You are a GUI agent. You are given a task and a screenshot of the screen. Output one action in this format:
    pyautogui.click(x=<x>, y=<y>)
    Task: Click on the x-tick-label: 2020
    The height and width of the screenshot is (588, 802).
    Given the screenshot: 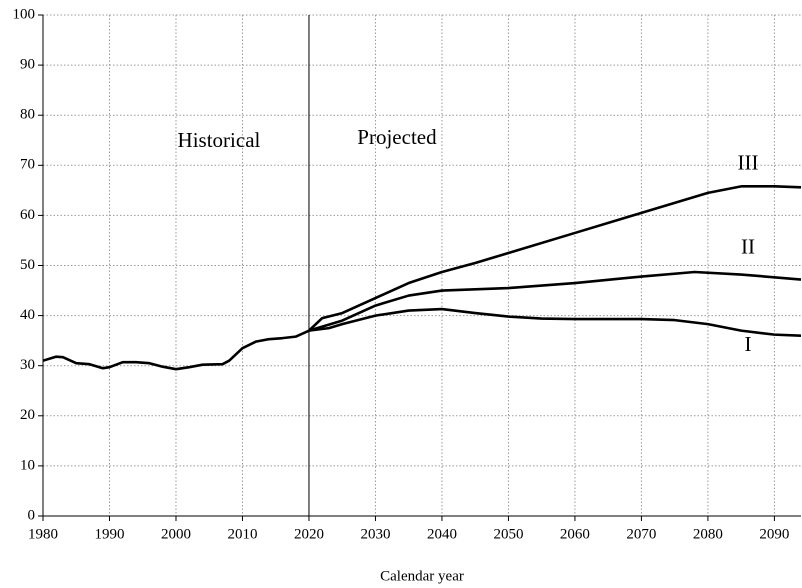 What is the action you would take?
    pyautogui.click(x=309, y=534)
    